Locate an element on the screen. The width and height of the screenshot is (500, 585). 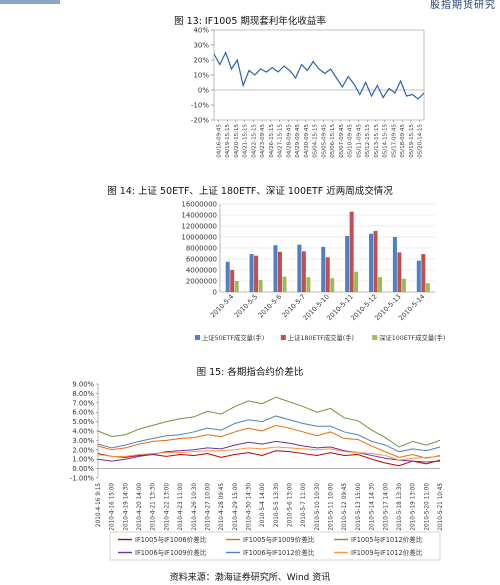
x-tick-label: 2010-4-30 14:30 is located at coordinates (249, 507).